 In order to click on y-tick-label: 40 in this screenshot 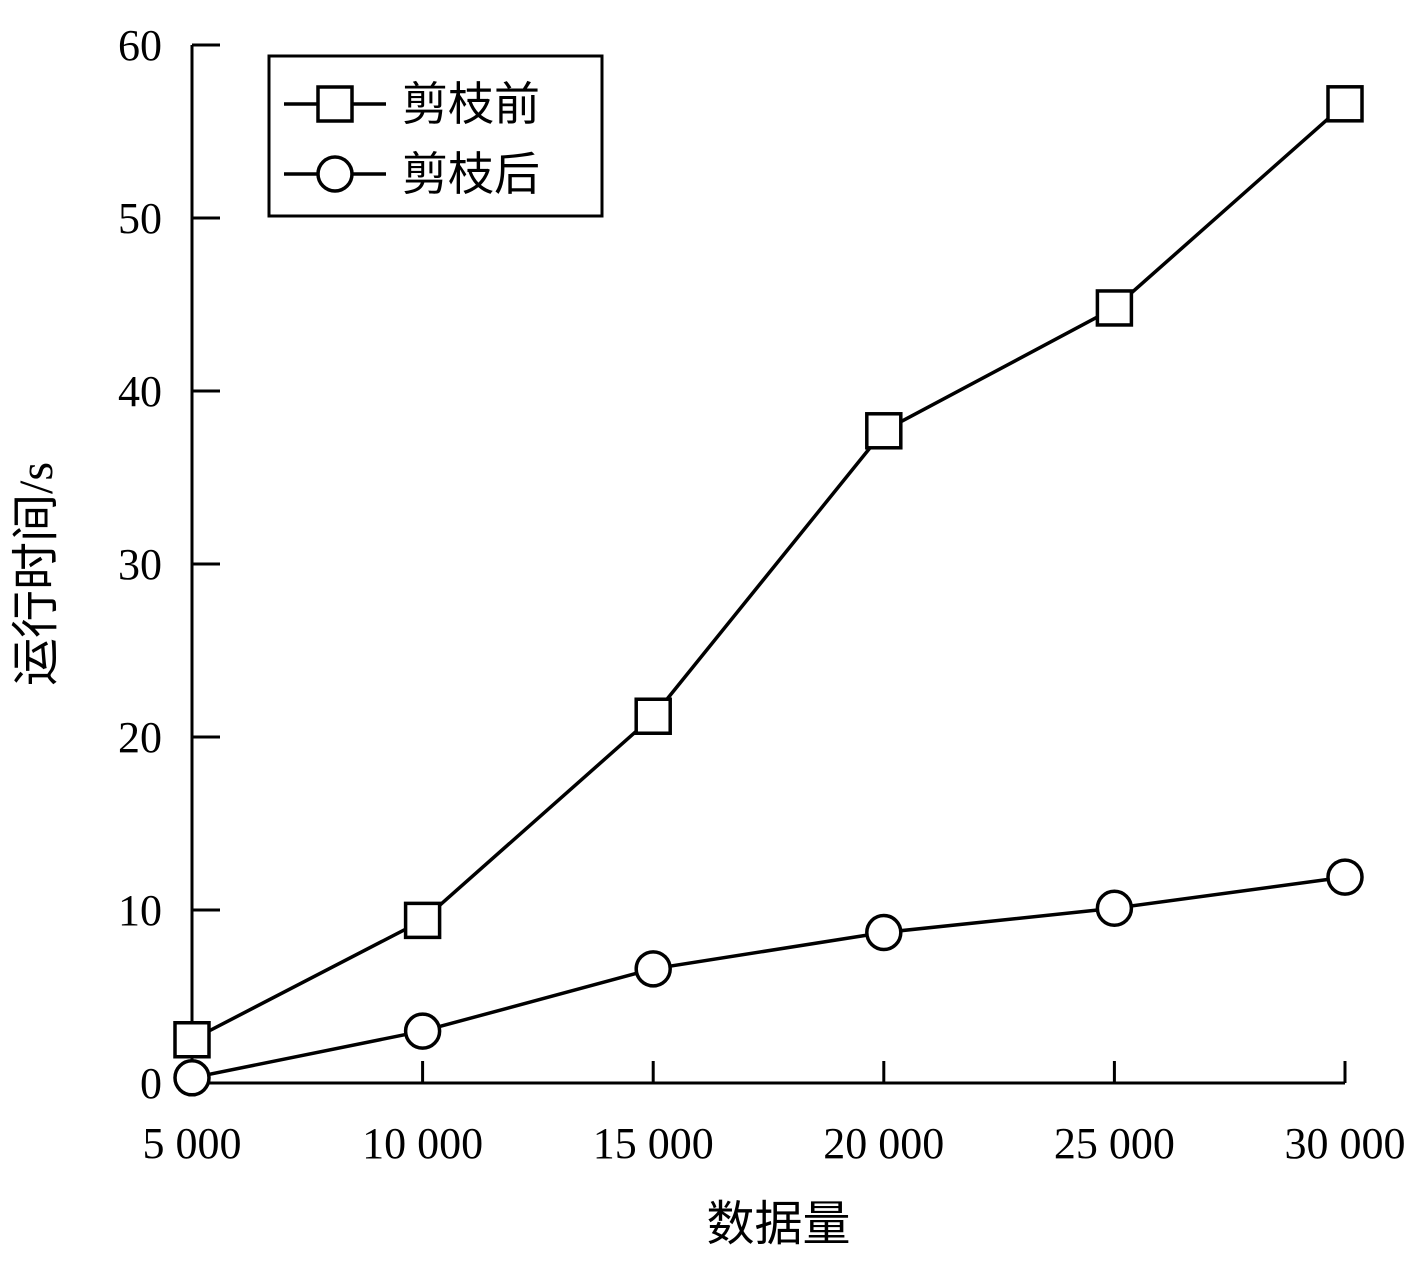, I will do `click(140, 391)`.